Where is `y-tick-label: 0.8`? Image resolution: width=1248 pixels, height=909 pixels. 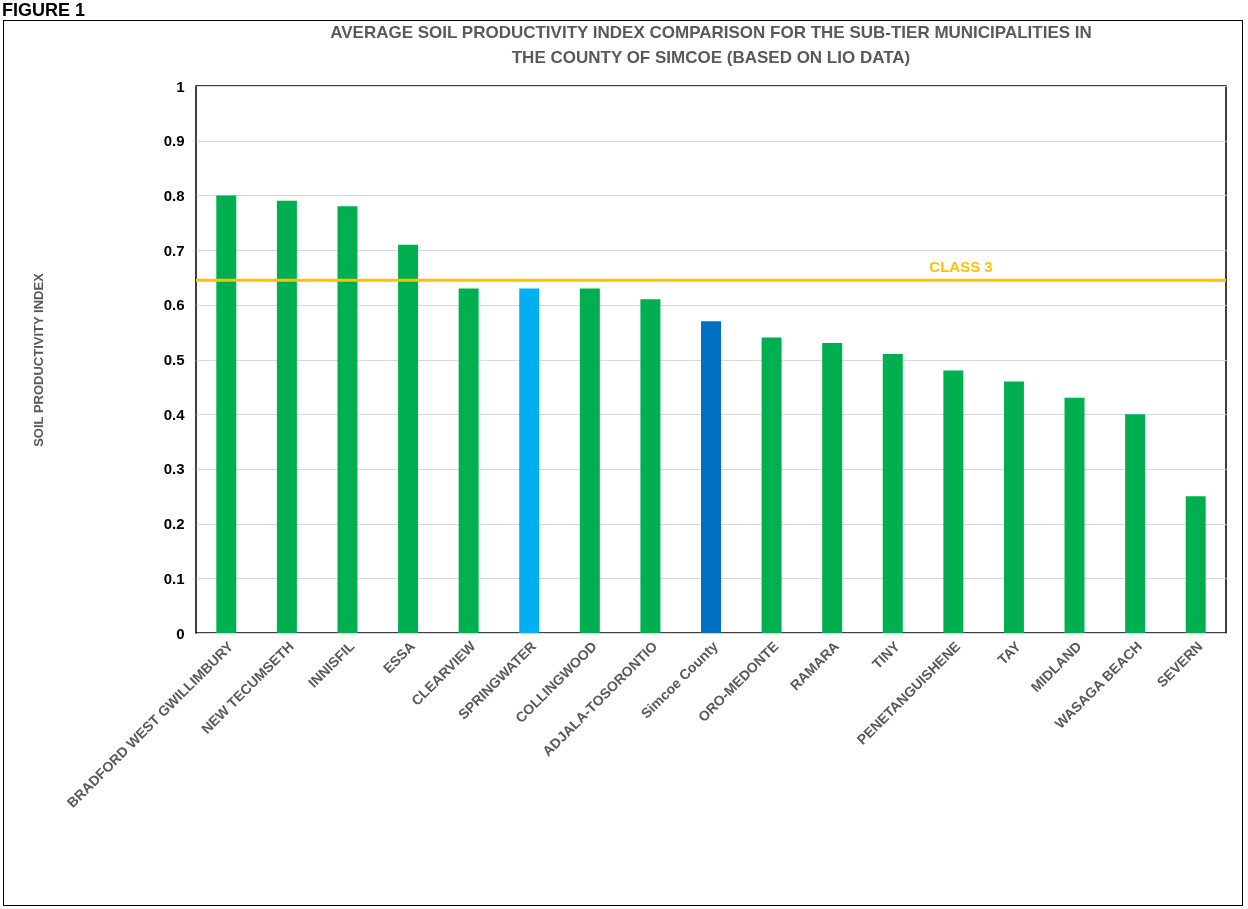
y-tick-label: 0.8 is located at coordinates (174, 195).